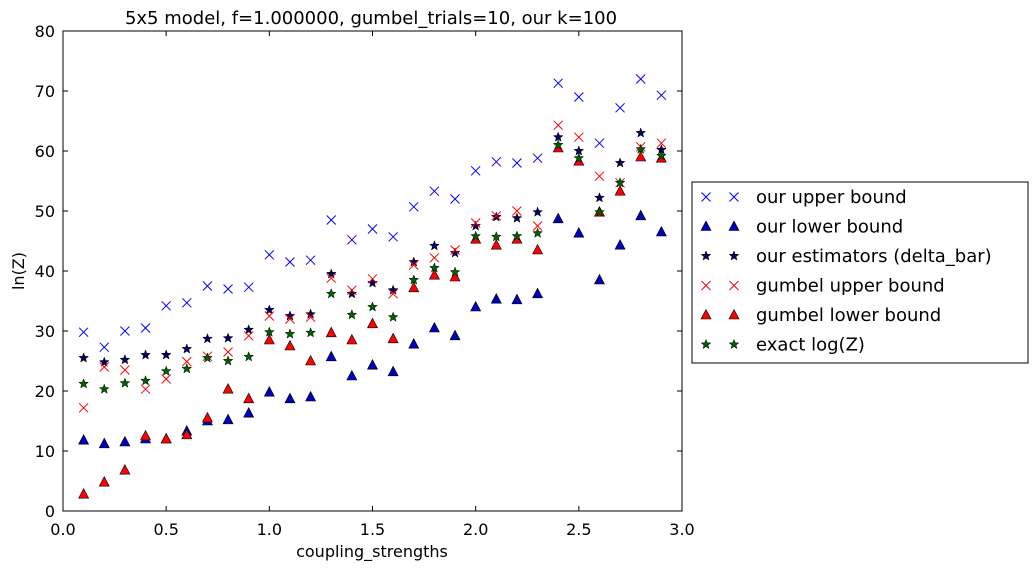 This screenshot has height=570, width=1036. I want to click on legend-entry: our upper bound, so click(804, 197).